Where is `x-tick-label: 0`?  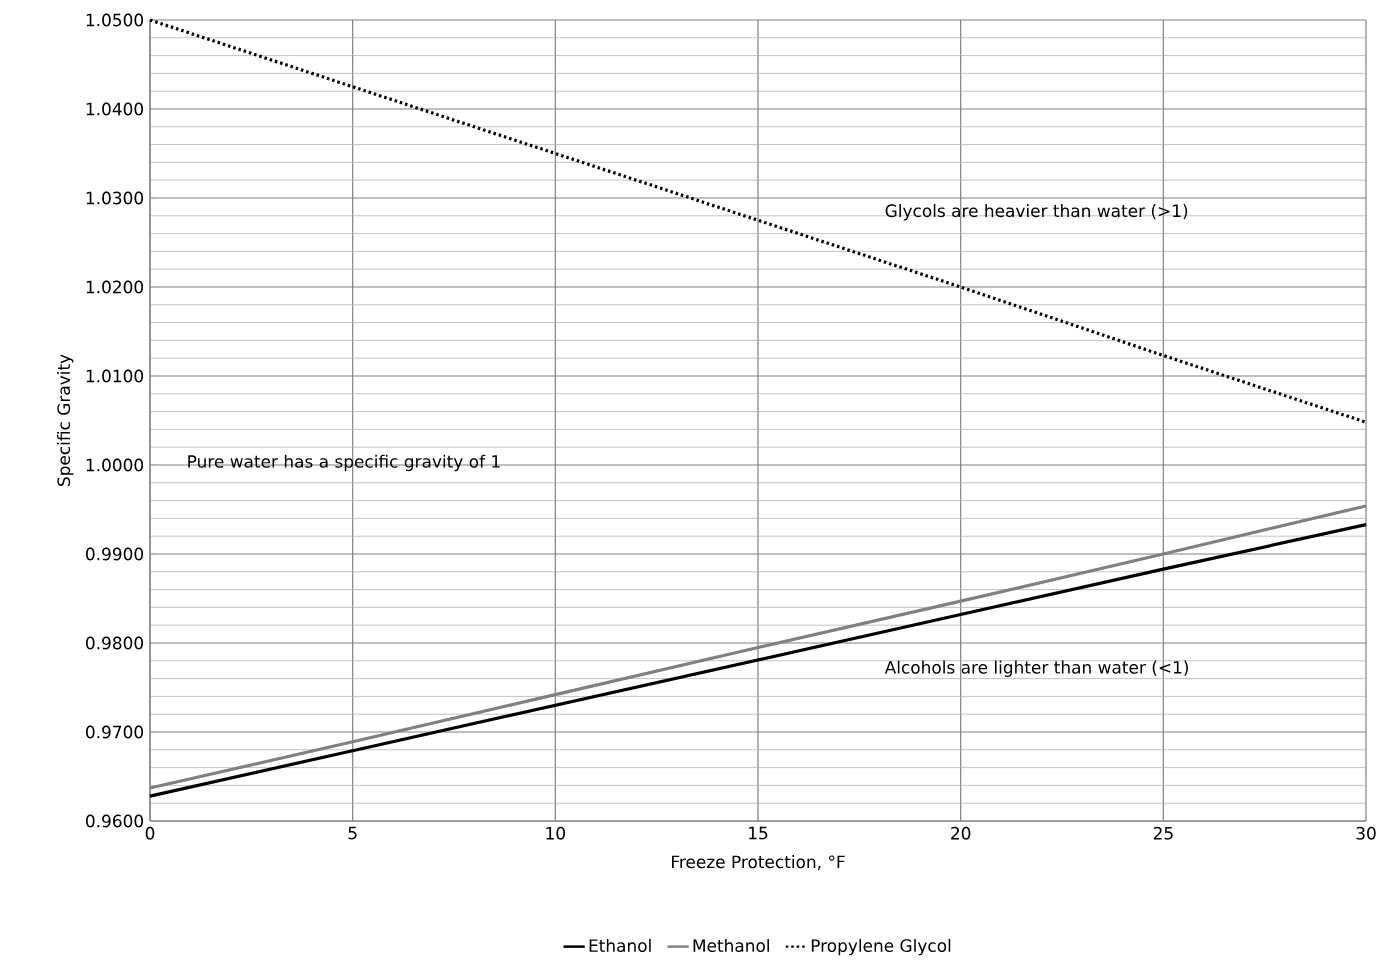
x-tick-label: 0 is located at coordinates (150, 833).